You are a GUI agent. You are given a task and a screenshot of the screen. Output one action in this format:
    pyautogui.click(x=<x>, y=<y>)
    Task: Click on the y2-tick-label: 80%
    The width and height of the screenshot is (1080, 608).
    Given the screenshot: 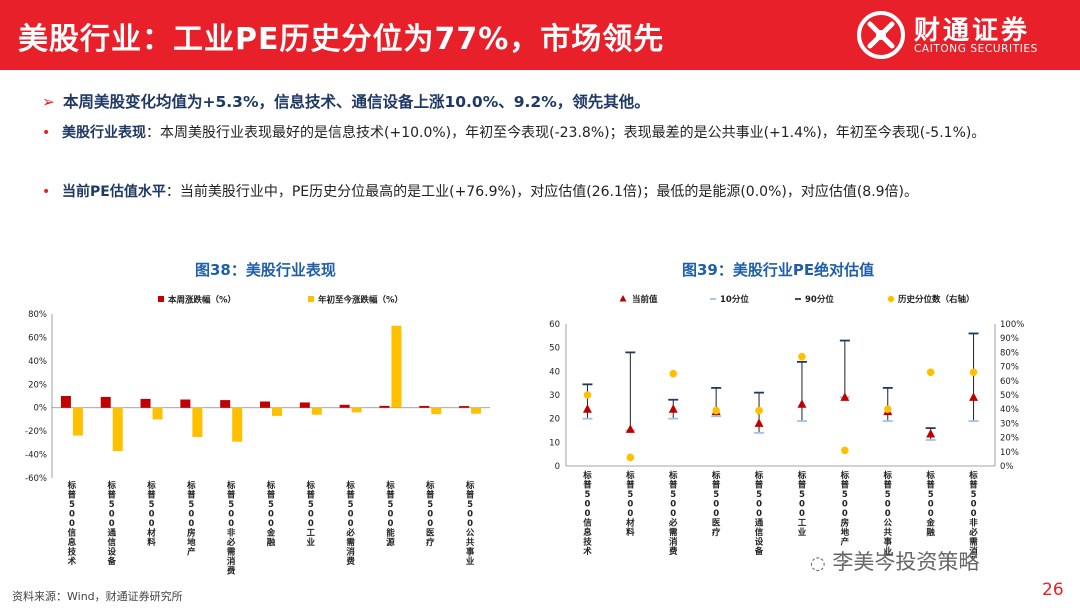 What is the action you would take?
    pyautogui.click(x=1009, y=353)
    